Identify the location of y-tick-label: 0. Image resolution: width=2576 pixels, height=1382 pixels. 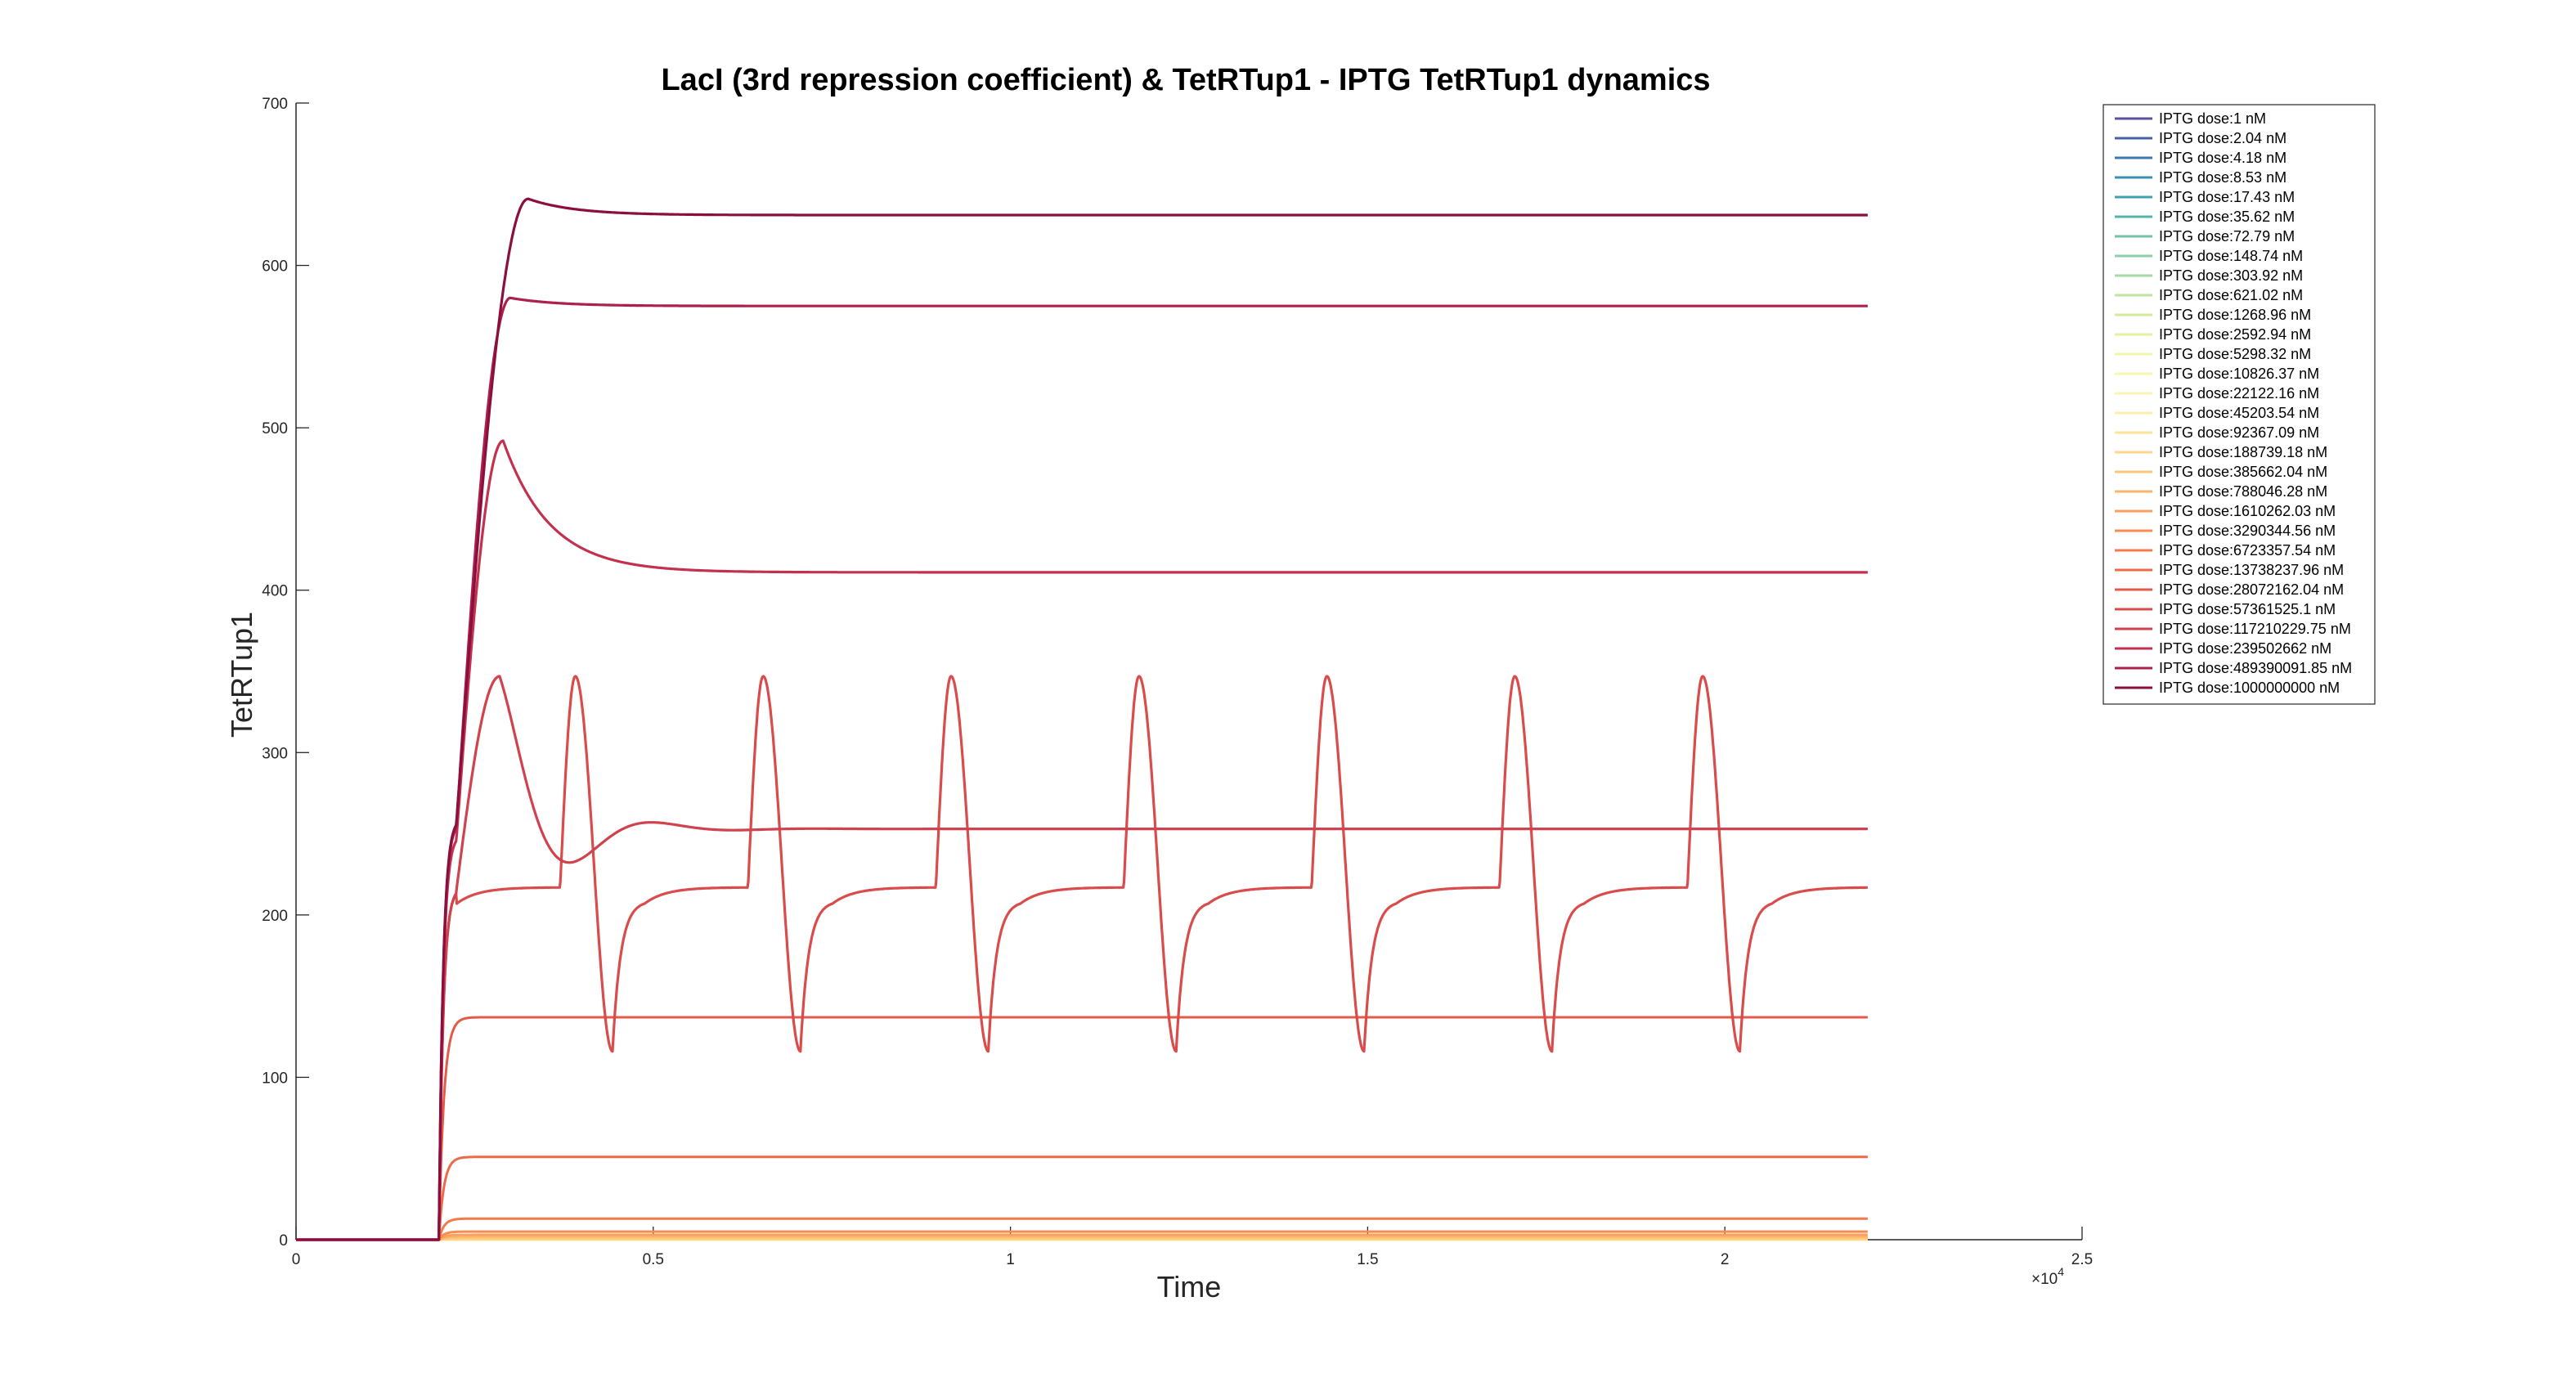
(284, 1241).